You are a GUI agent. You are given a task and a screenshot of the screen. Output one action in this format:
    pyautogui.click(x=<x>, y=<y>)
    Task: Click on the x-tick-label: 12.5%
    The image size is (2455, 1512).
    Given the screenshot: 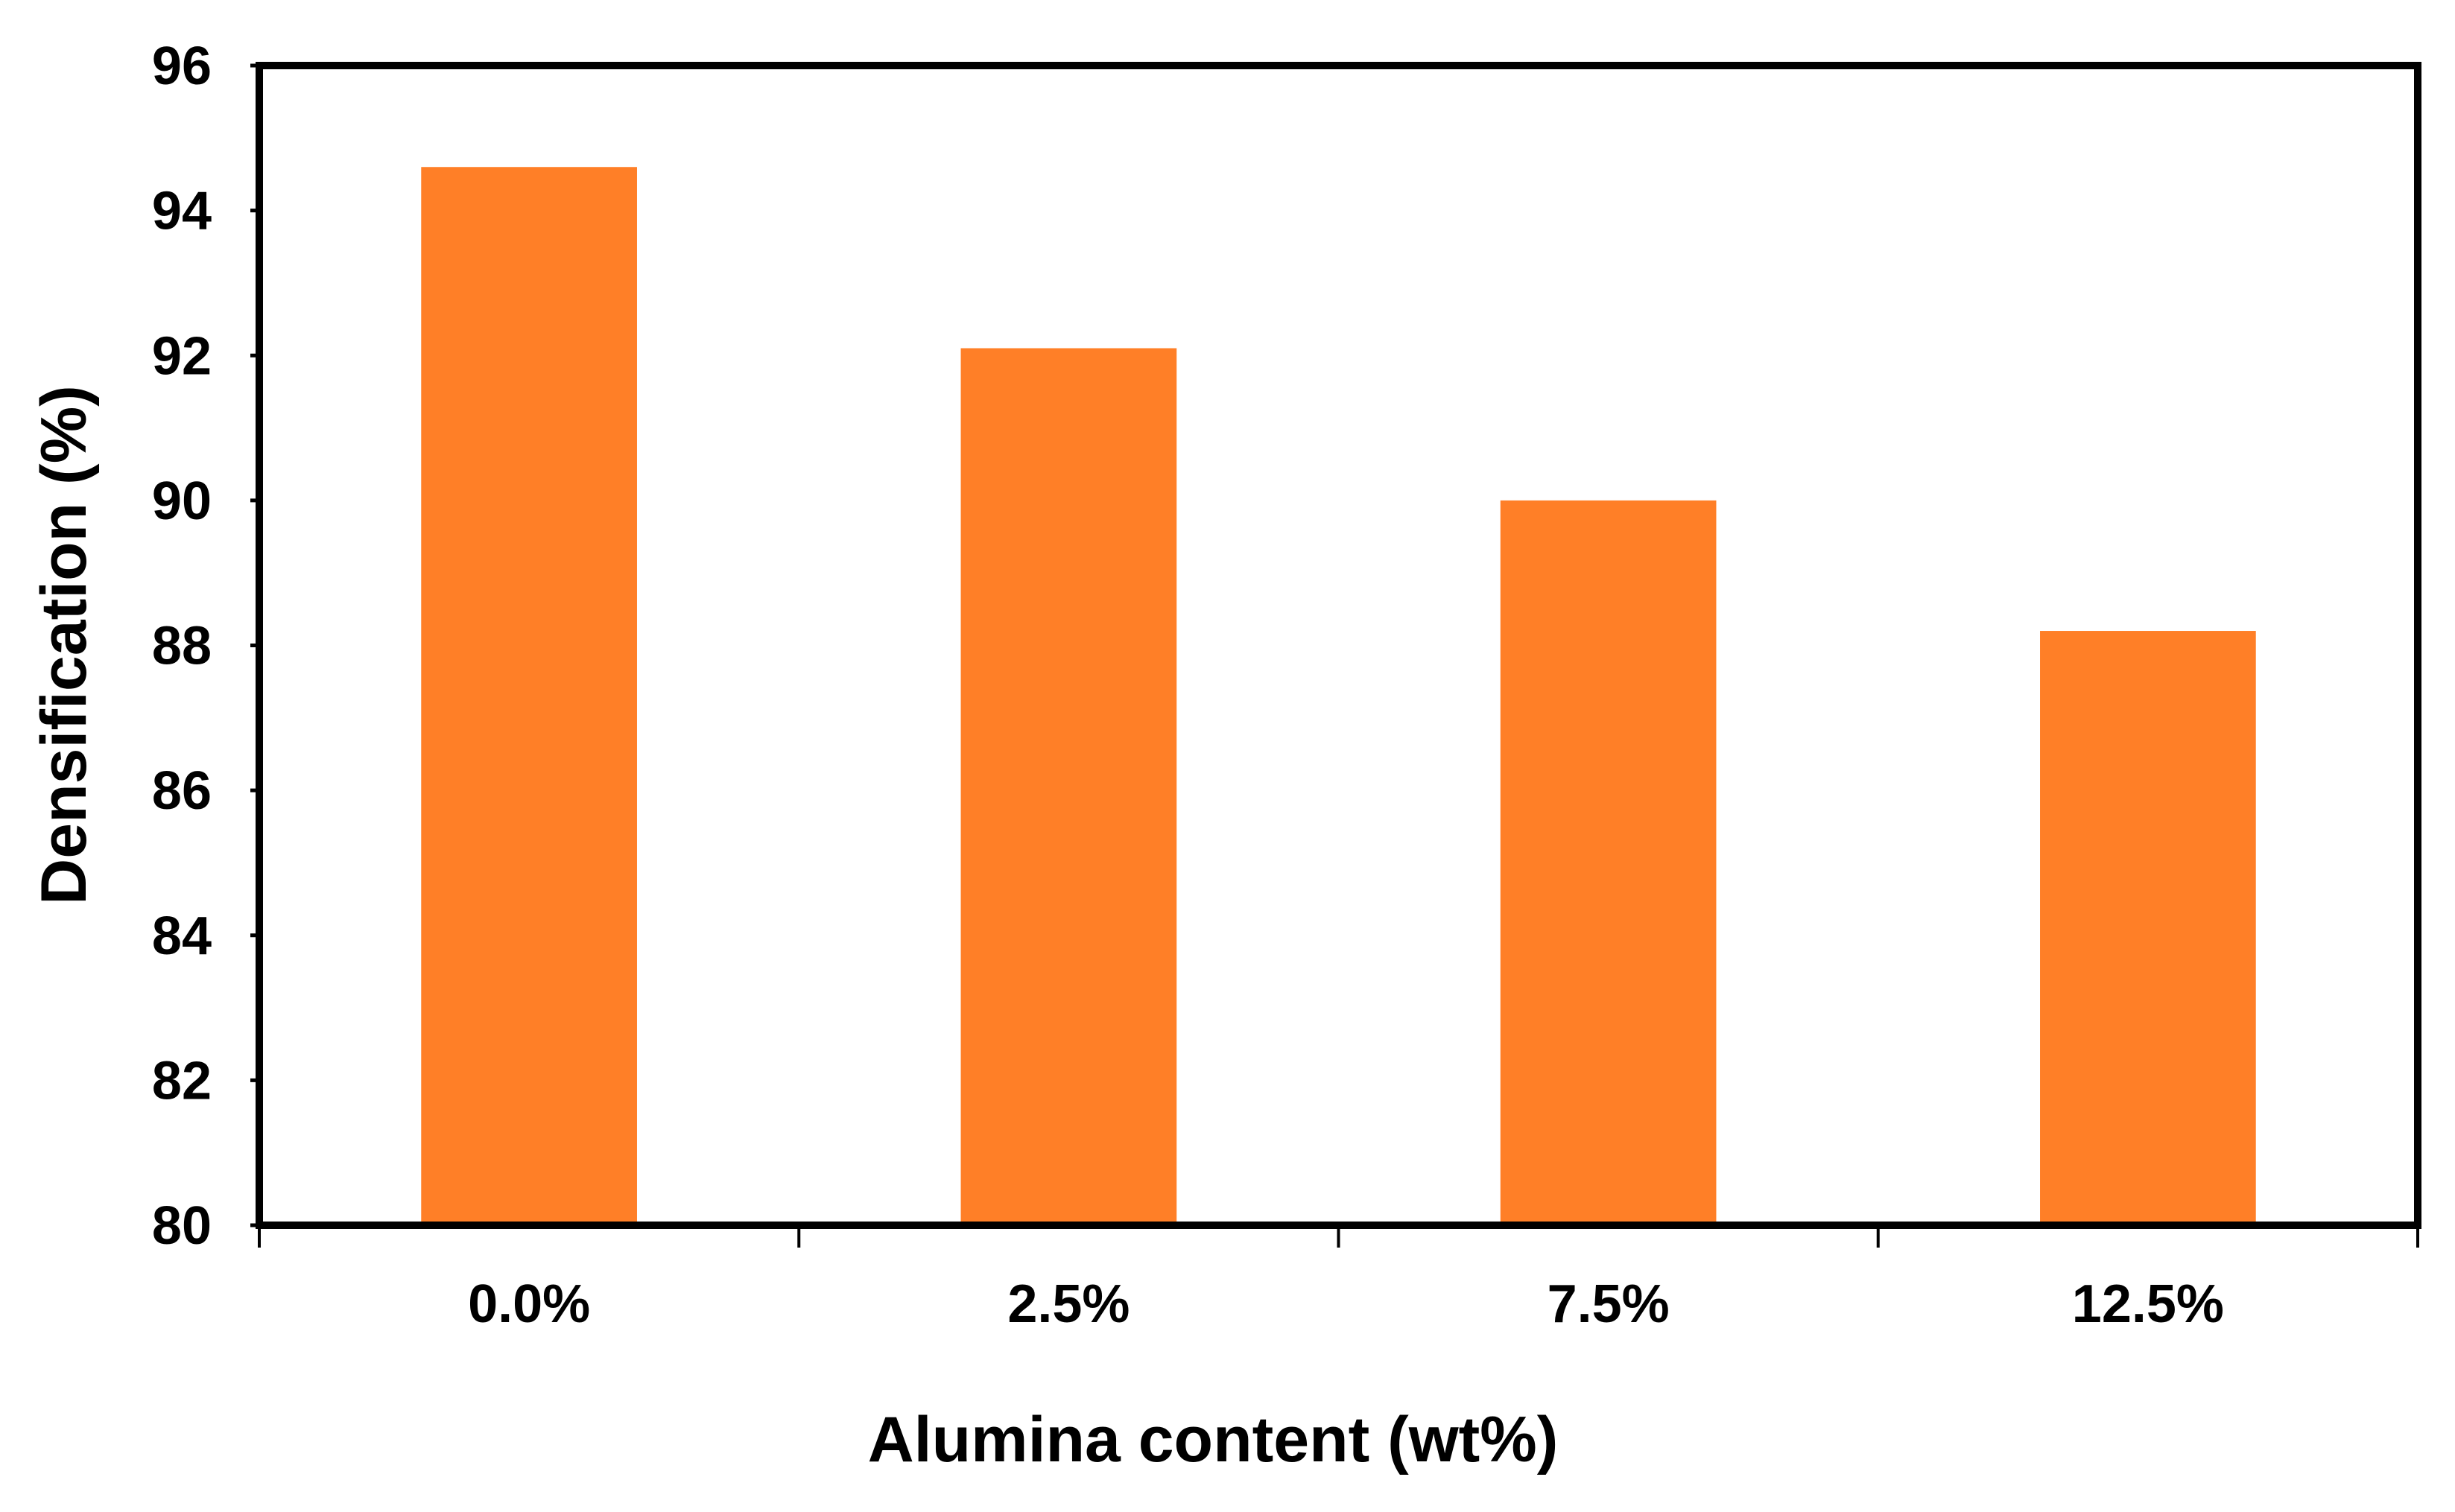 What is the action you would take?
    pyautogui.click(x=2148, y=1304)
    